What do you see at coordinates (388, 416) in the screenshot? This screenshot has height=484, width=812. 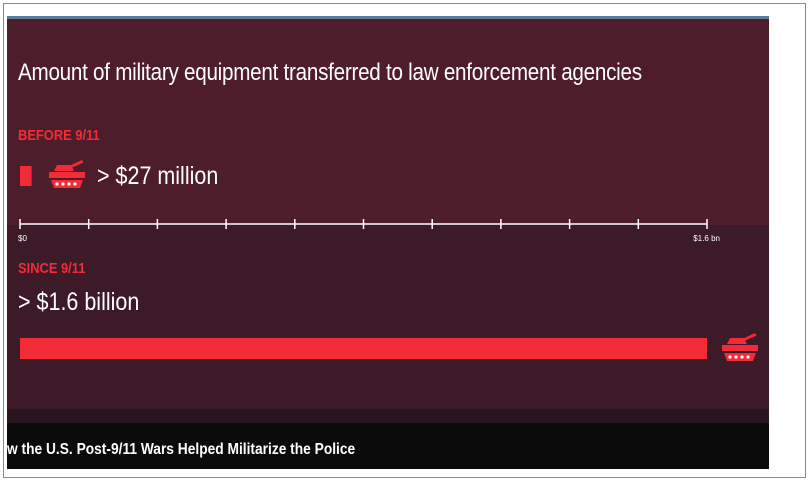 I see `bottom-panel` at bounding box center [388, 416].